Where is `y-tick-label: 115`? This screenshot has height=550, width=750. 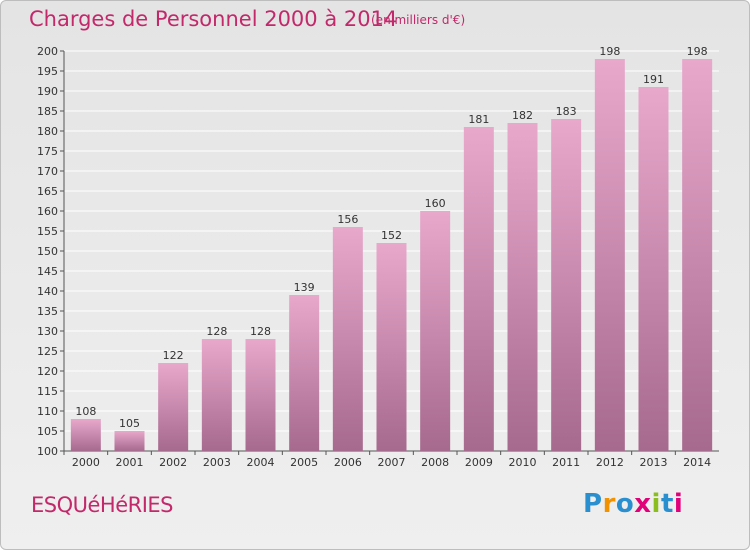 y-tick-label: 115 is located at coordinates (47, 391).